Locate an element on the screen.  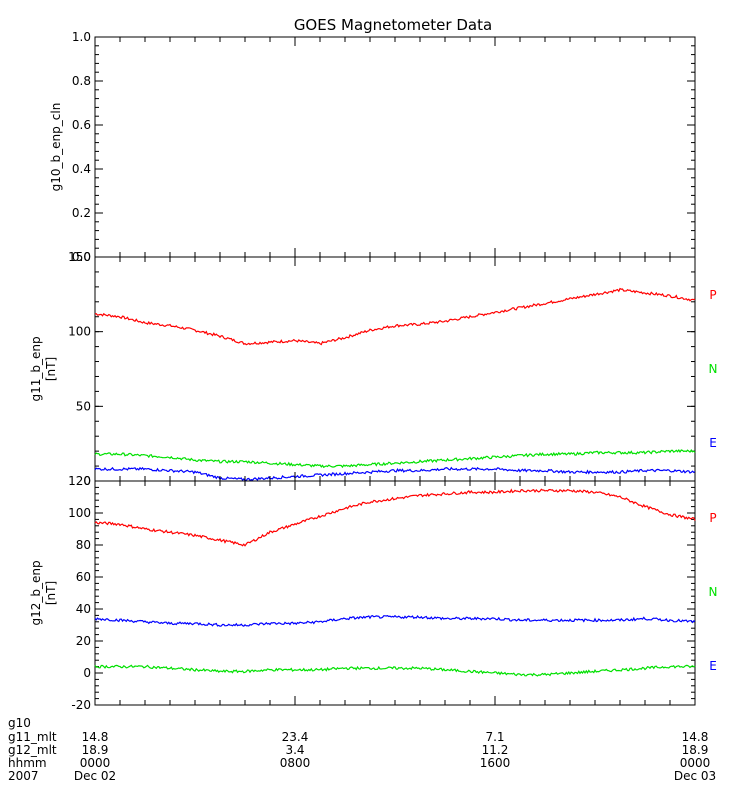
xaxis-row-label: g11_mlt is located at coordinates (32, 737).